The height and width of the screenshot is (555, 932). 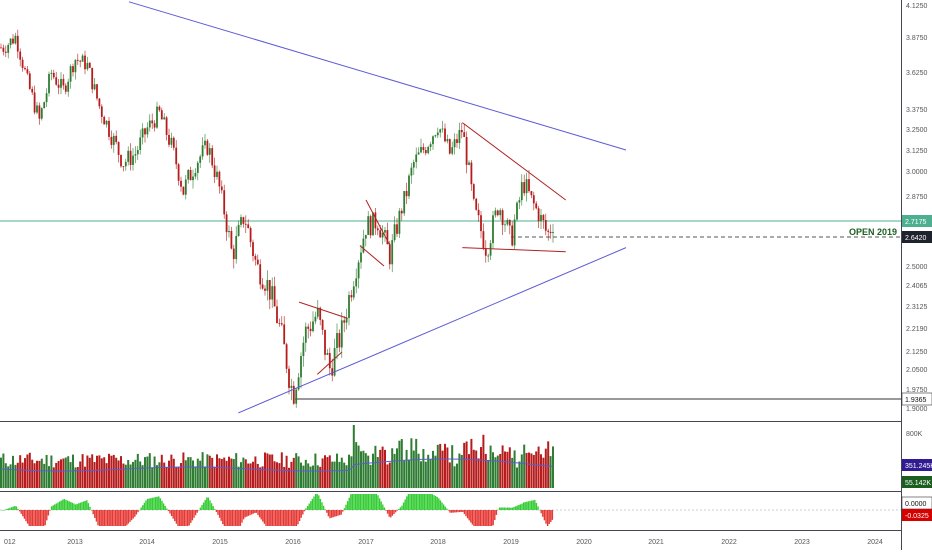 What do you see at coordinates (514, 161) in the screenshot?
I see `wedge-resistance-line` at bounding box center [514, 161].